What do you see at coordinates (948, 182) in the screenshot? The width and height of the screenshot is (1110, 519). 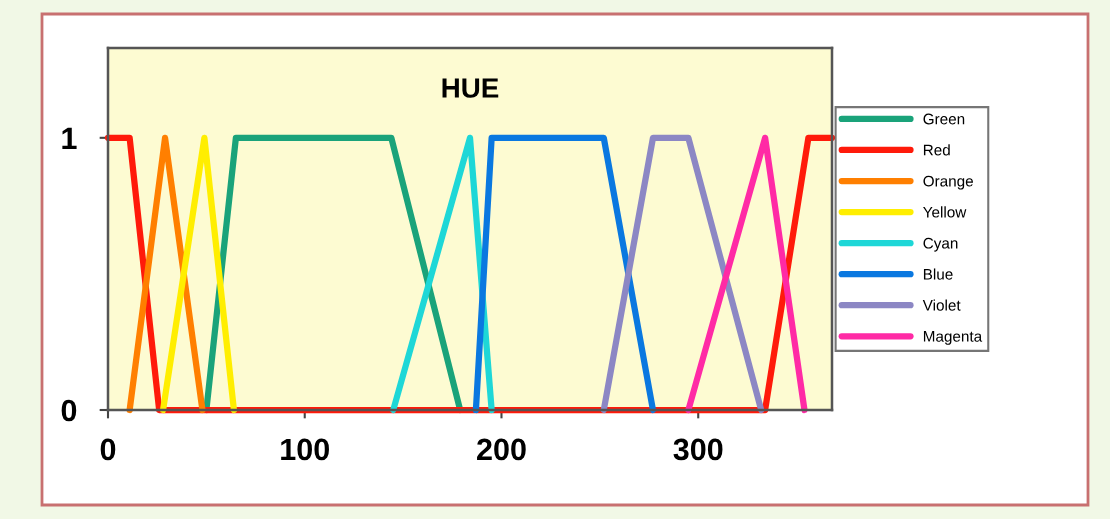 I see `legend-label: Orange` at bounding box center [948, 182].